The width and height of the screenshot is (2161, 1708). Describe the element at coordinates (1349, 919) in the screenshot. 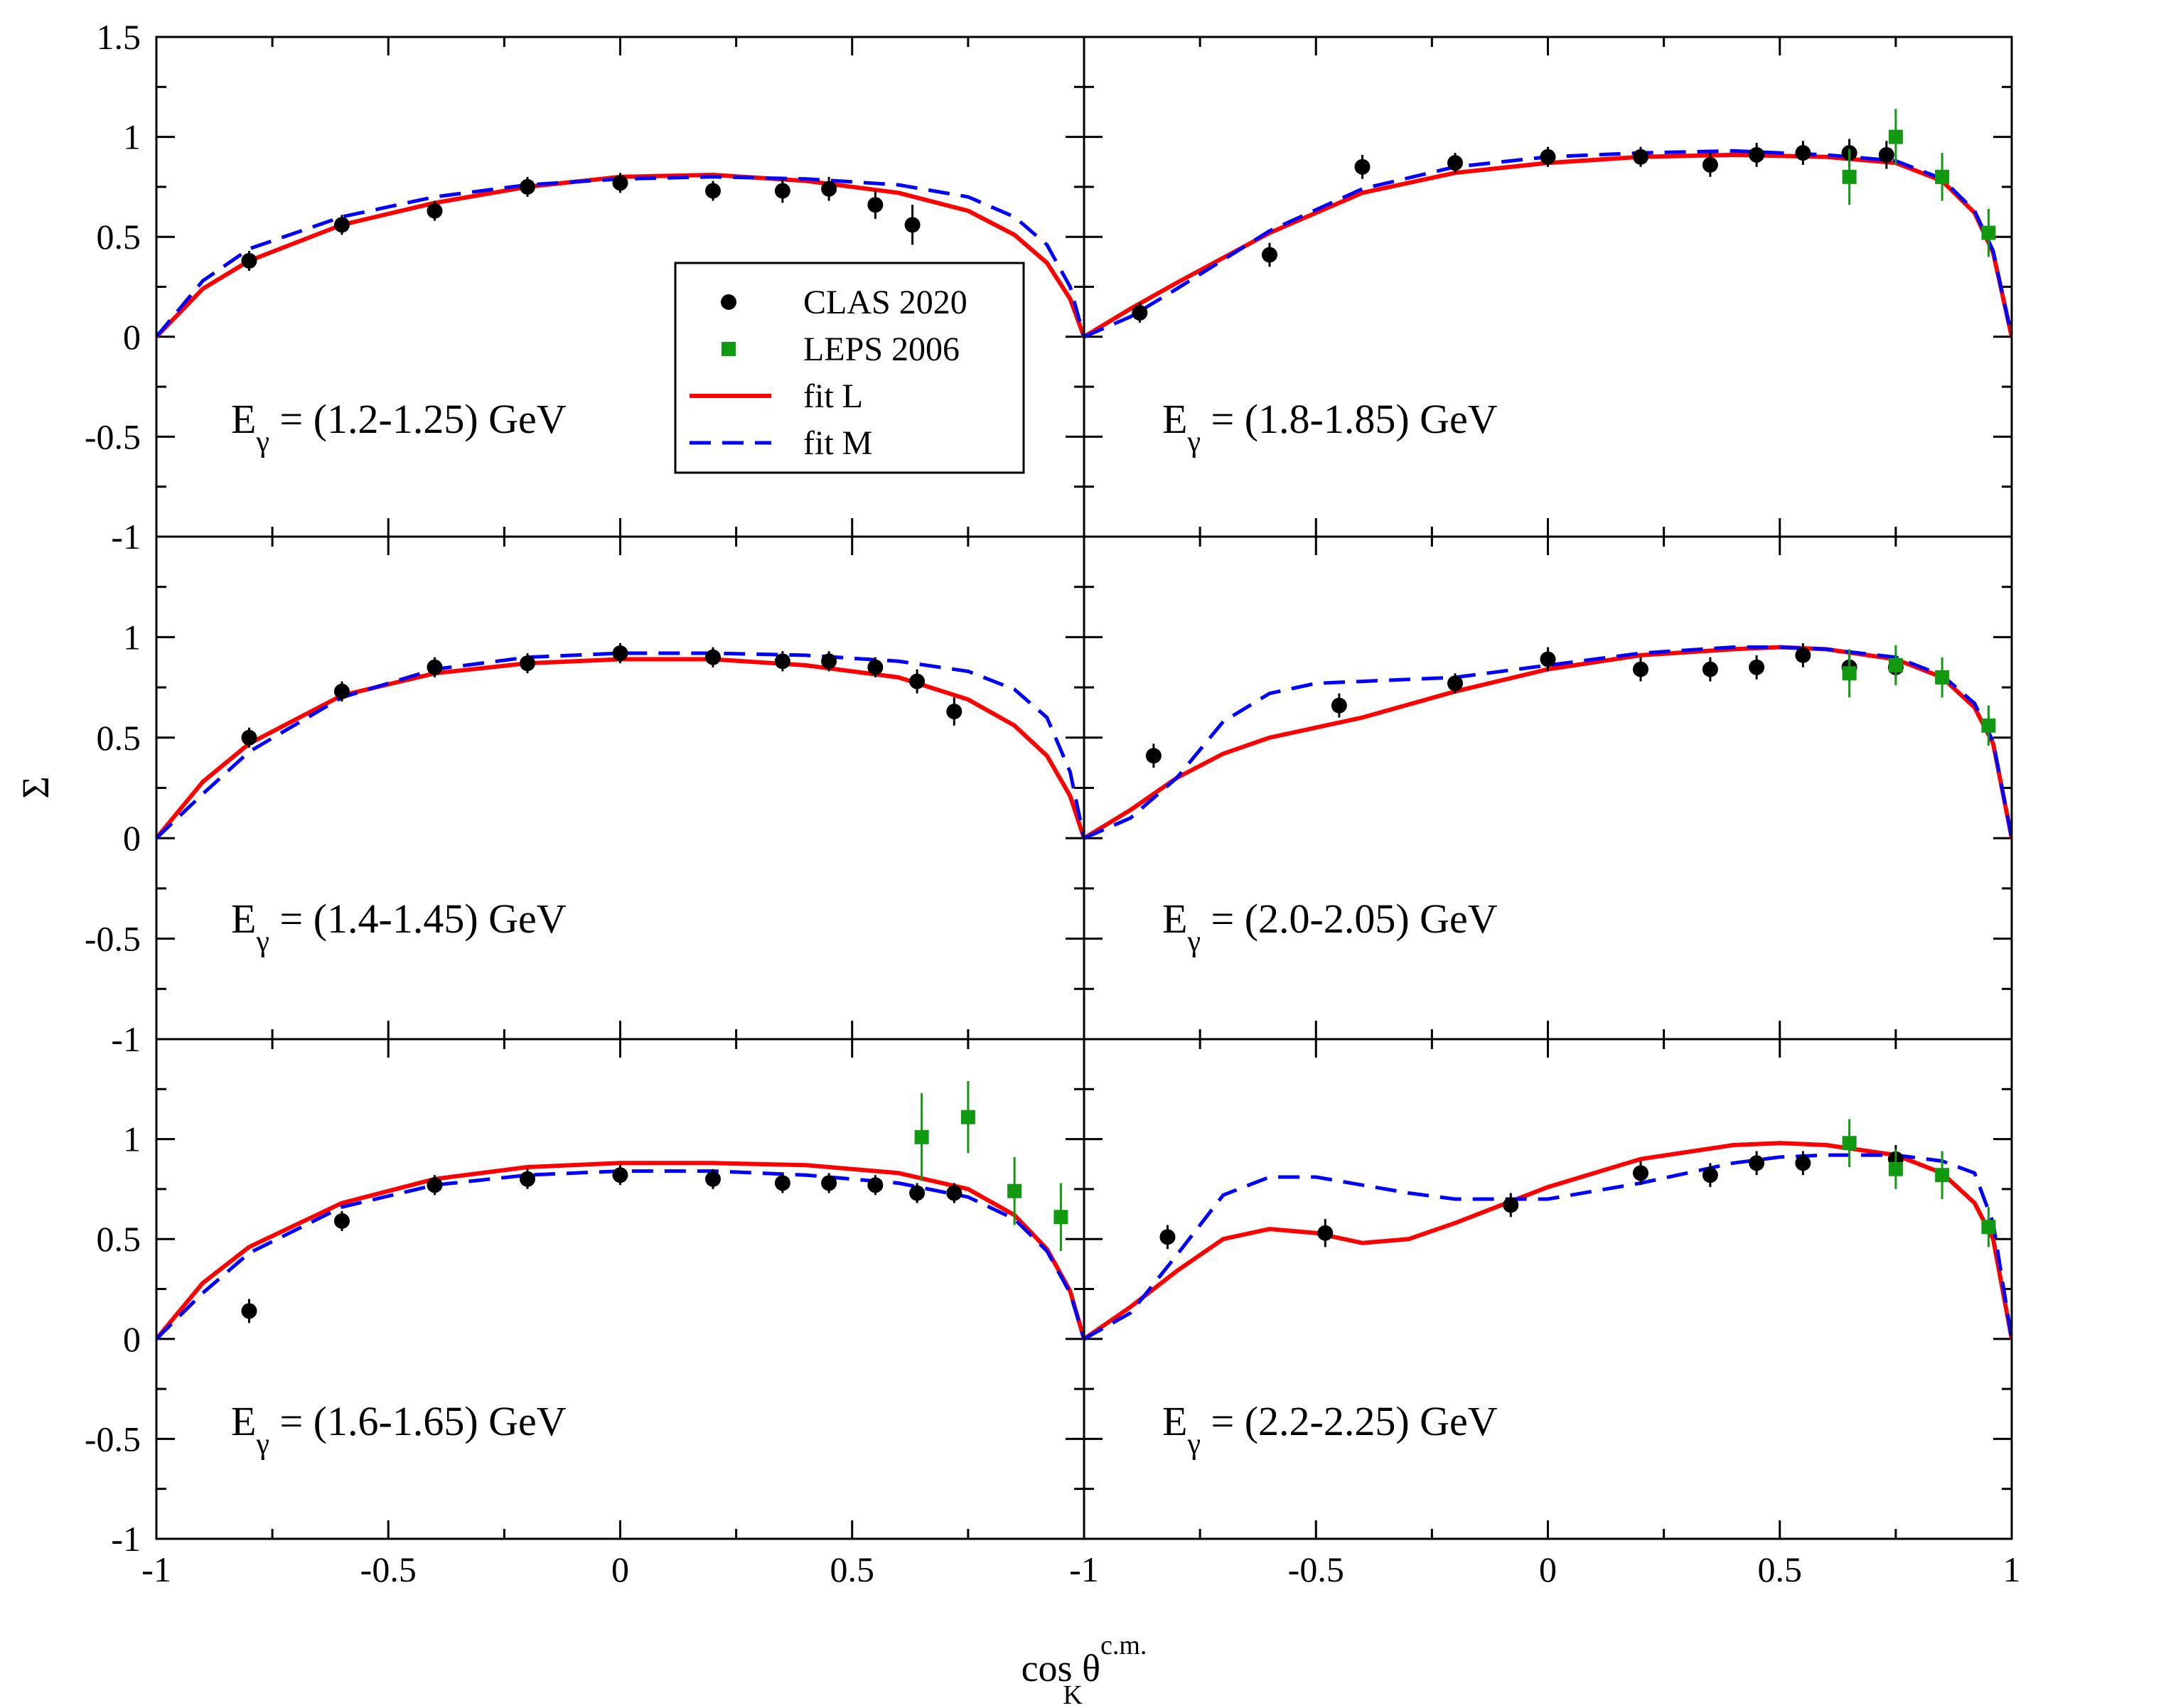

I see `energy-label-text: = (2.0-2.05) GeV` at that location.